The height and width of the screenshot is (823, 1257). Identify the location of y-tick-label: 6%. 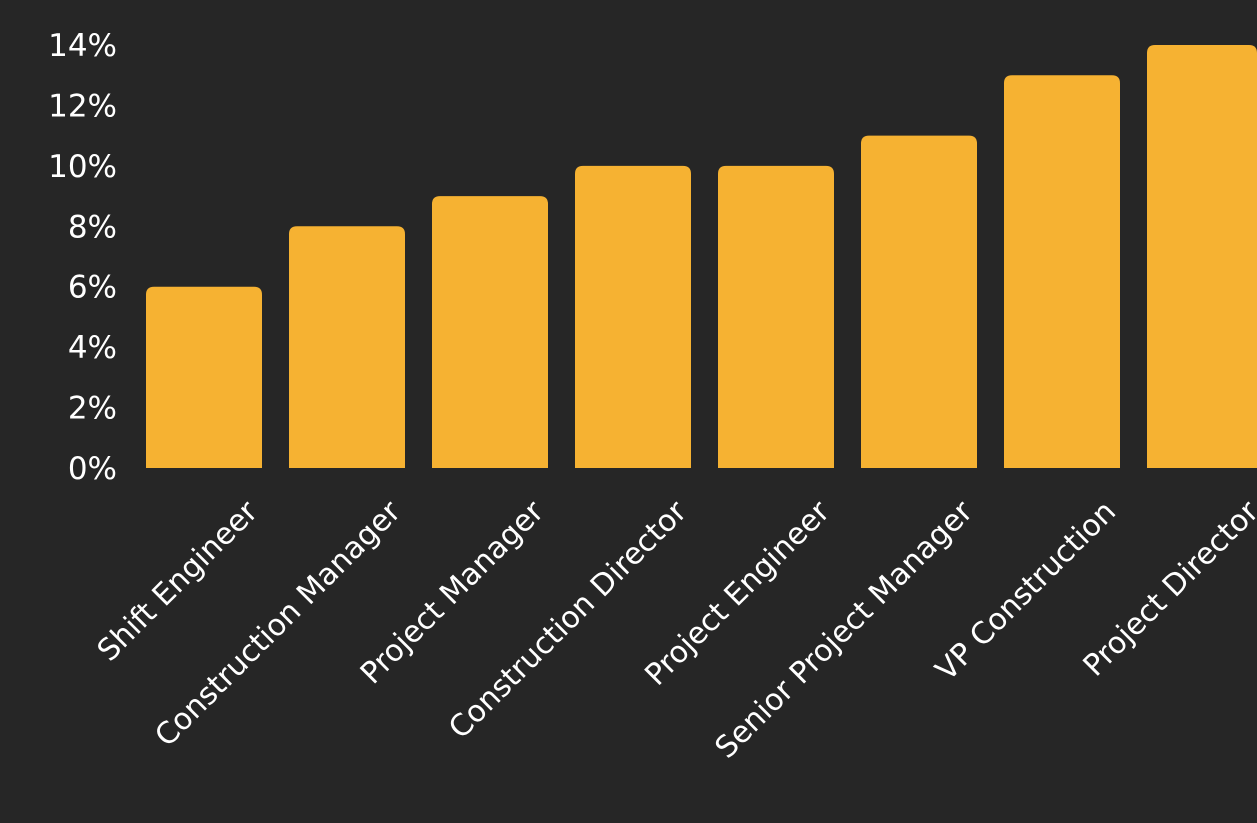
(92, 288).